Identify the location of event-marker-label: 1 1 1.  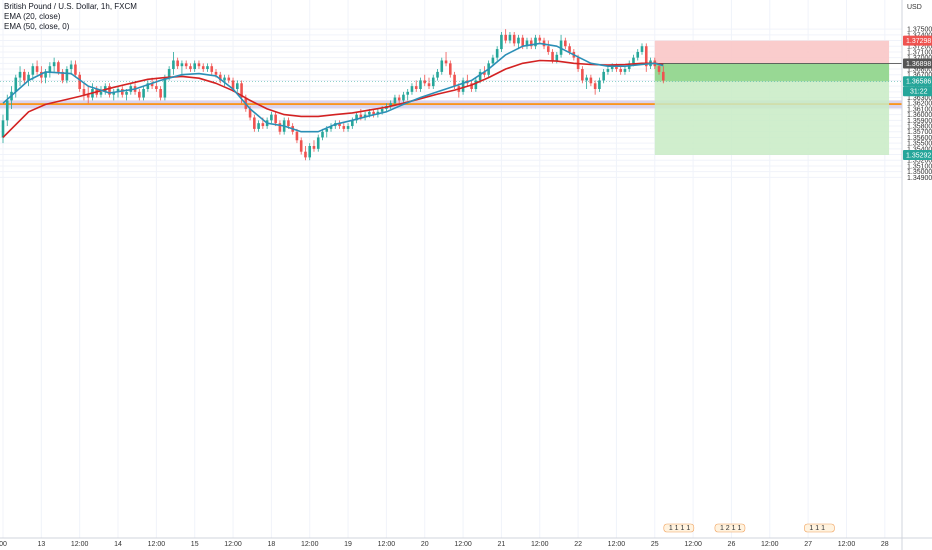
(817, 528).